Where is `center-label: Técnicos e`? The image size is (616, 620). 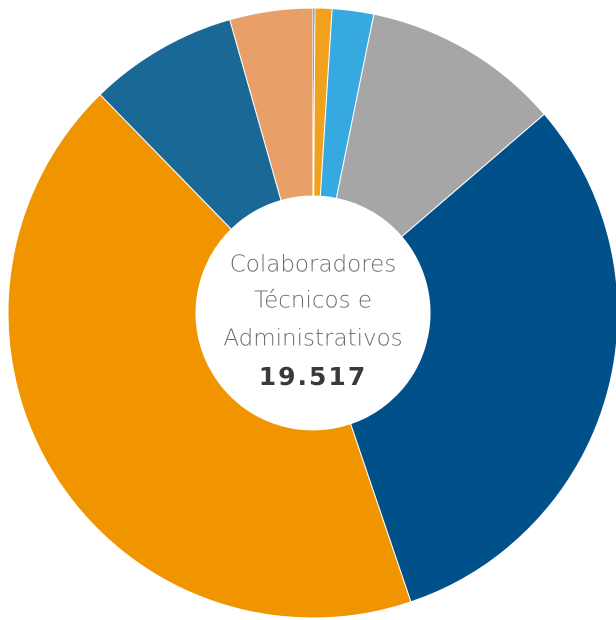
center-label: Técnicos e is located at coordinates (313, 301).